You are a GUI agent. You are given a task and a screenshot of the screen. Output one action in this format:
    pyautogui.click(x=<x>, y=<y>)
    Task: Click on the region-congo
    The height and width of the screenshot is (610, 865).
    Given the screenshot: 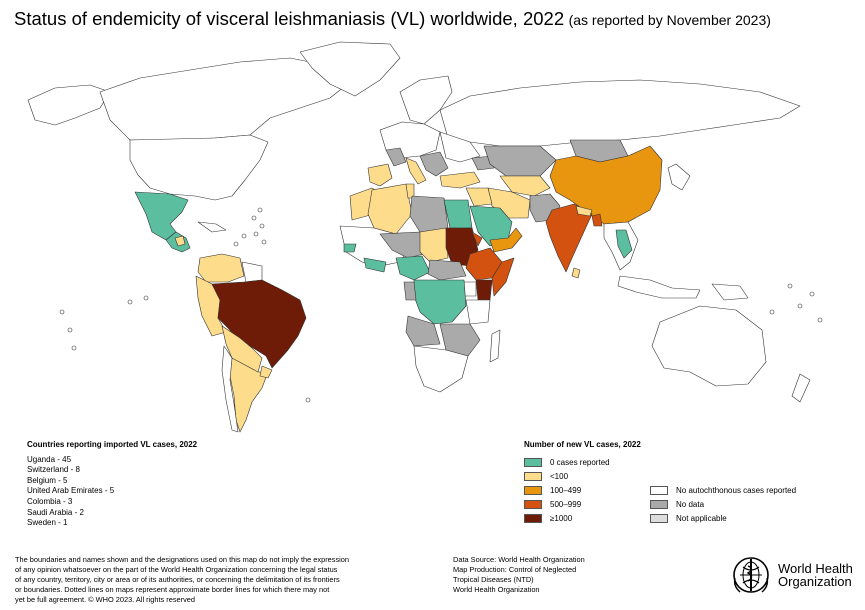 What is the action you would take?
    pyautogui.click(x=440, y=302)
    